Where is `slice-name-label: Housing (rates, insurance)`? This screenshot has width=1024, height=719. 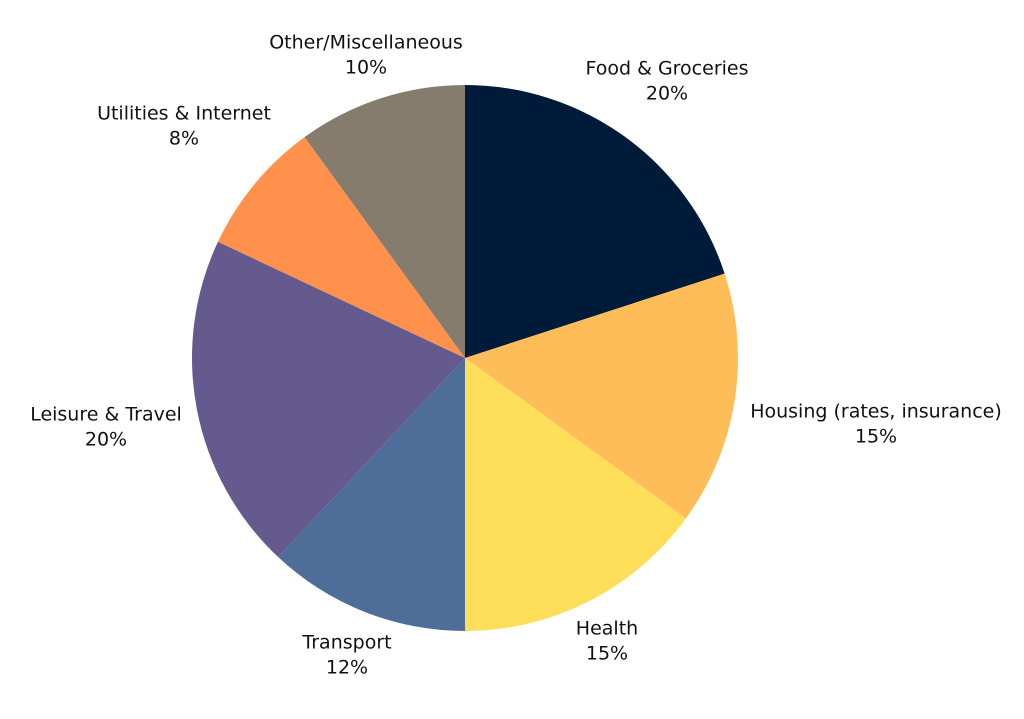
slice-name-label: Housing (rates, insurance) is located at coordinates (876, 412).